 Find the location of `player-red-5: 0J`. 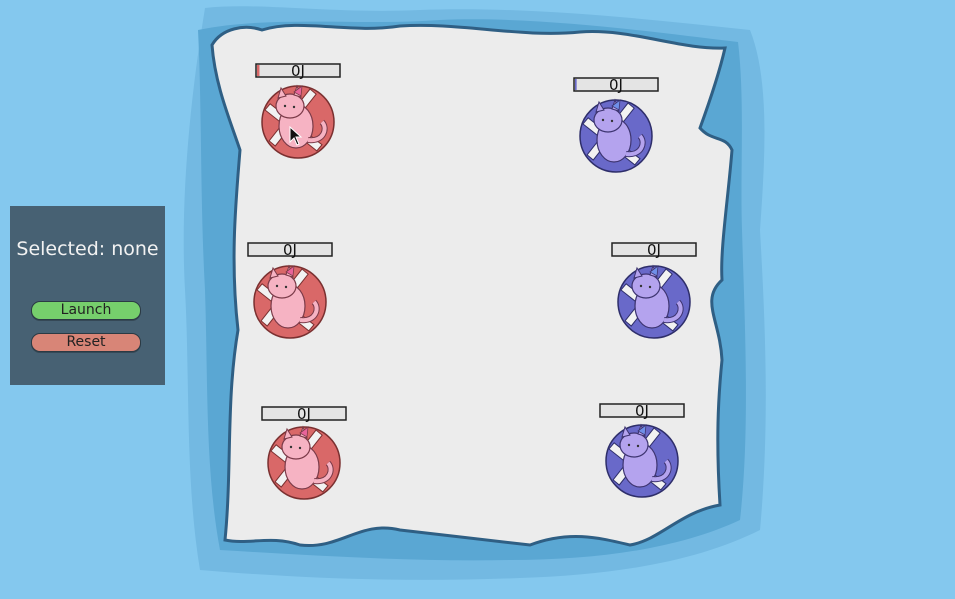

player-red-5: 0J is located at coordinates (304, 452).